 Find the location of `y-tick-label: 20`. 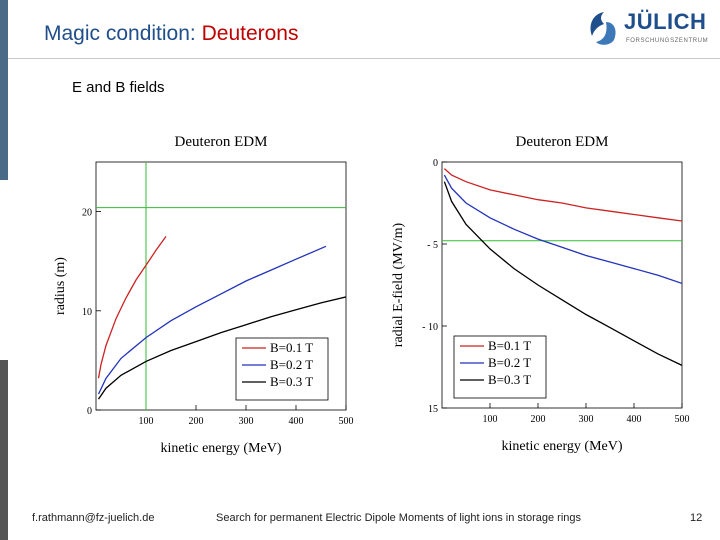

y-tick-label: 20 is located at coordinates (87, 213).